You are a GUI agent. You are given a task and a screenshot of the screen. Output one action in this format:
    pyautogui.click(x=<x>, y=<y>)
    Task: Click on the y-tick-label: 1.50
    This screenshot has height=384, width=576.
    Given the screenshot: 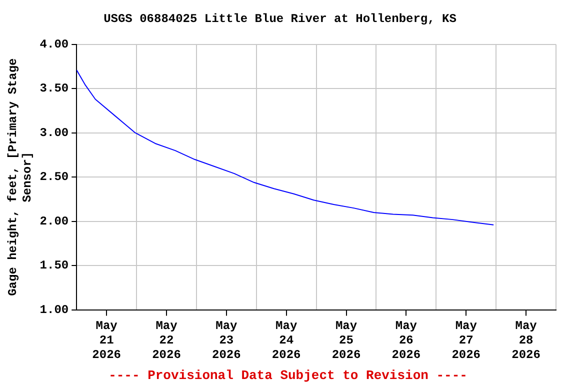 What is the action you would take?
    pyautogui.click(x=54, y=265)
    